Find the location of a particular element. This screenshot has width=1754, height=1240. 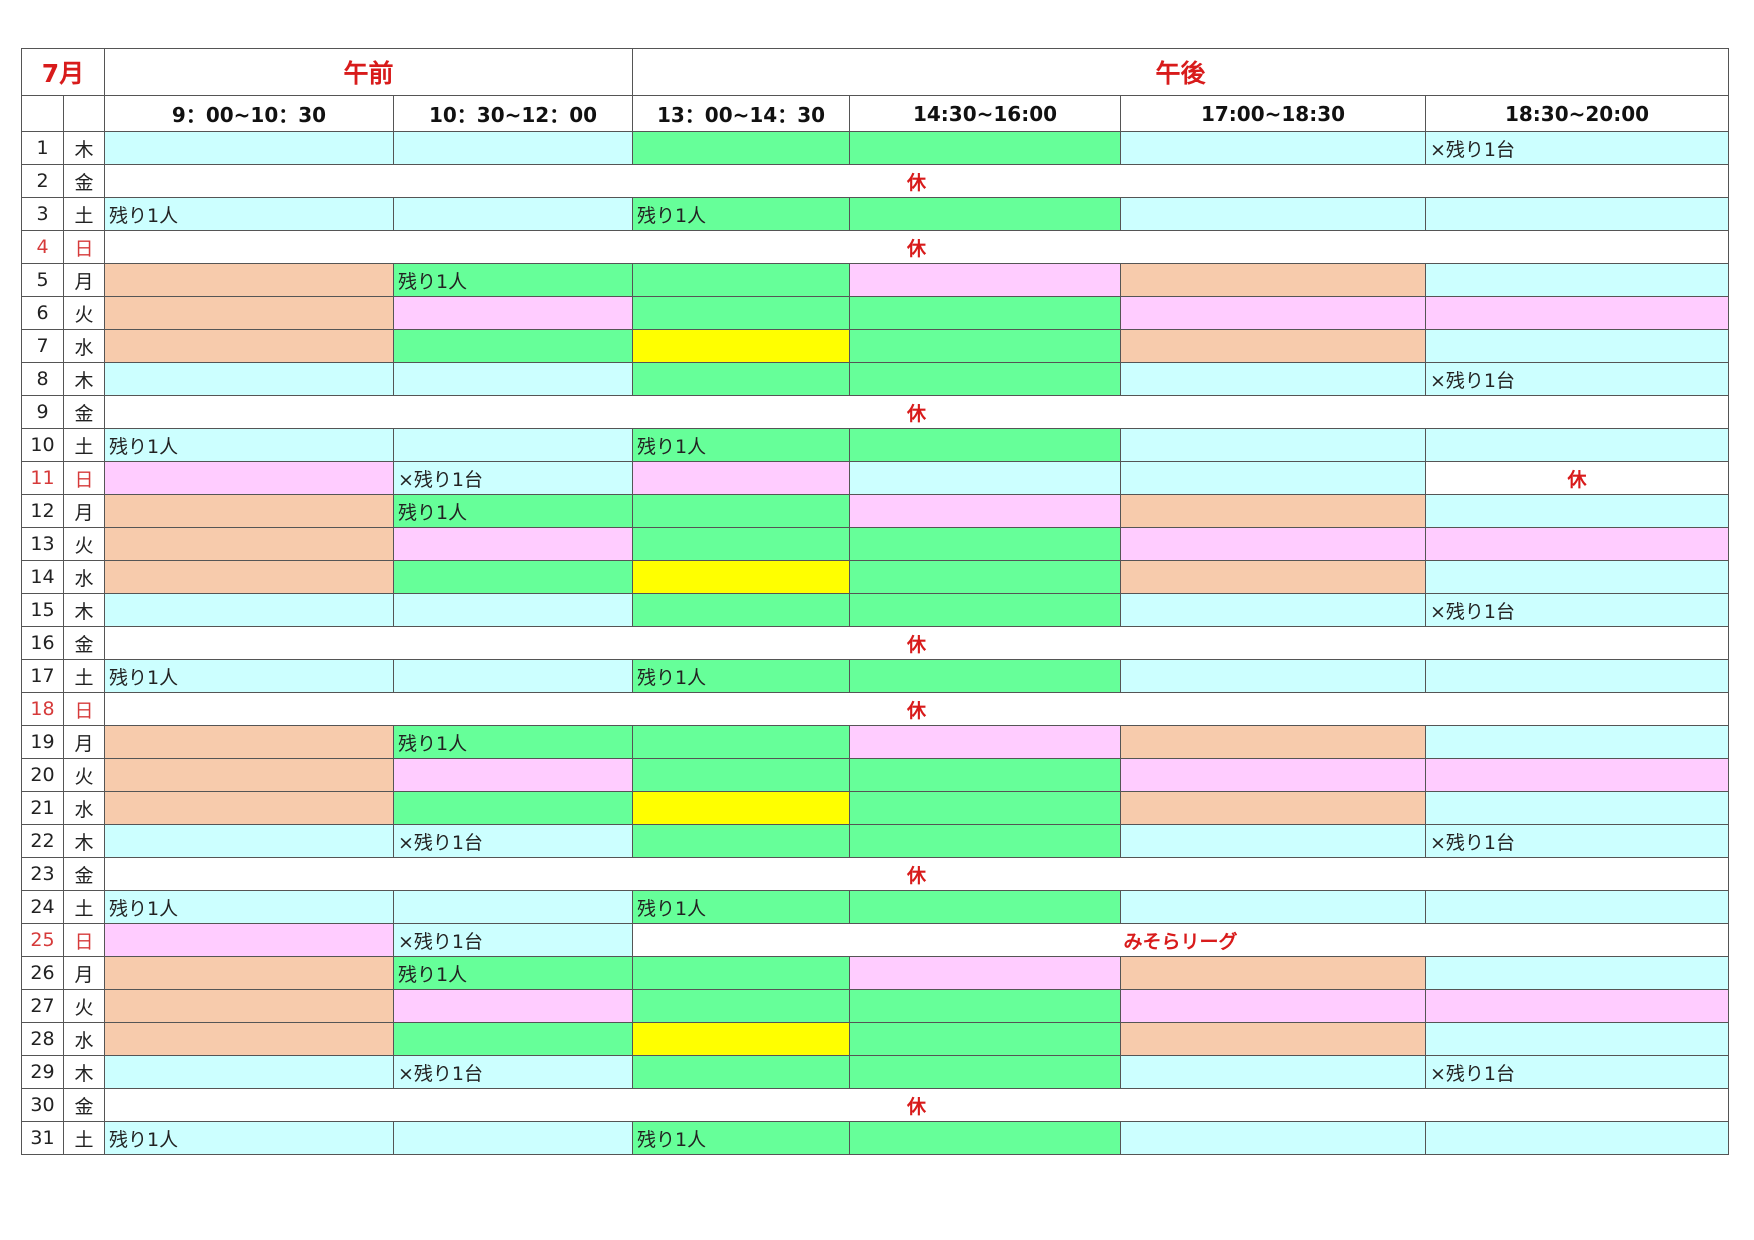

day-number: 29 is located at coordinates (42, 1072).